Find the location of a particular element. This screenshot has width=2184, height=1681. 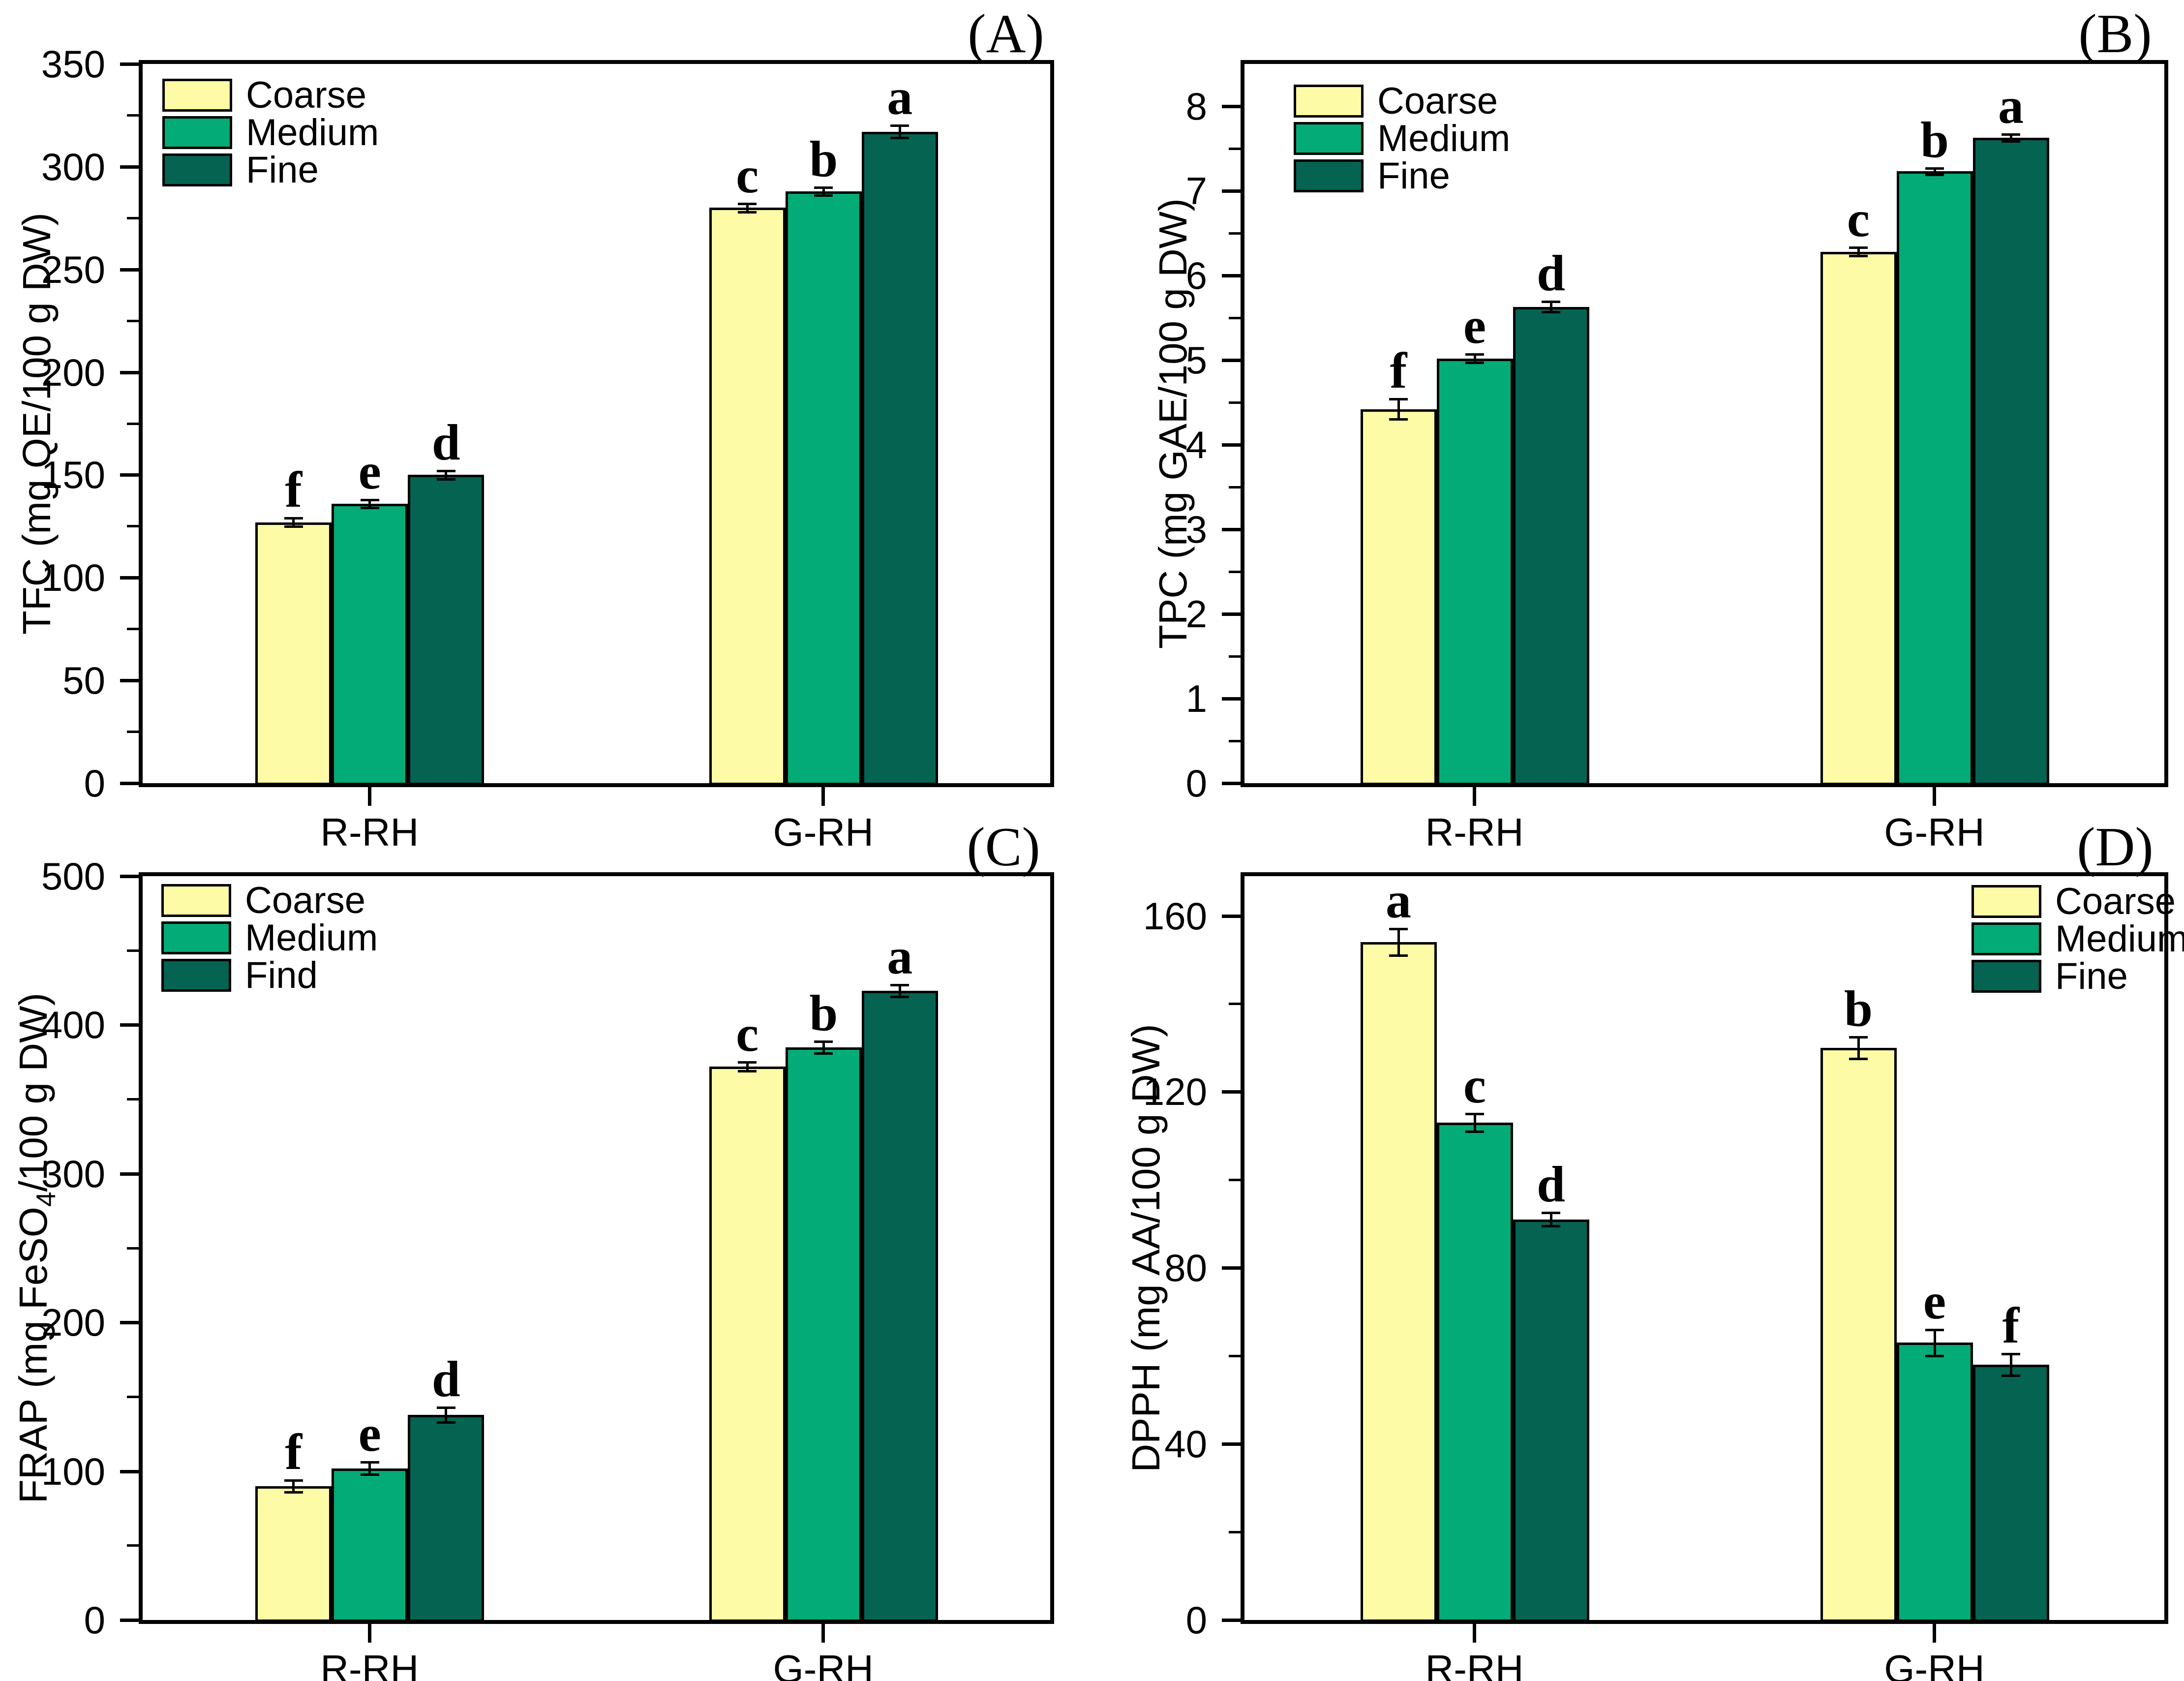

legend-label-find: Find is located at coordinates (281, 975).